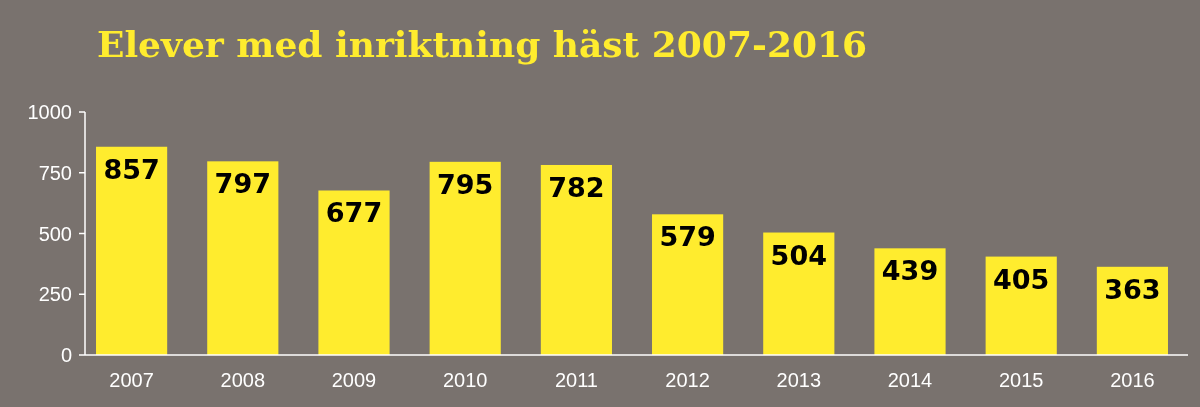 This screenshot has height=407, width=1200. I want to click on chart-title: Elever med inriktning häst 2007-2016, so click(482, 44).